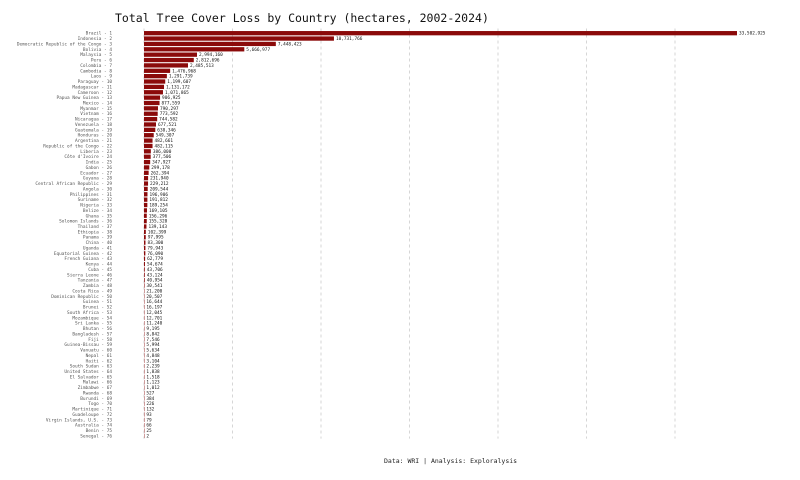  Describe the element at coordinates (93, 141) in the screenshot. I see `category-label: Argentina - 21` at that location.